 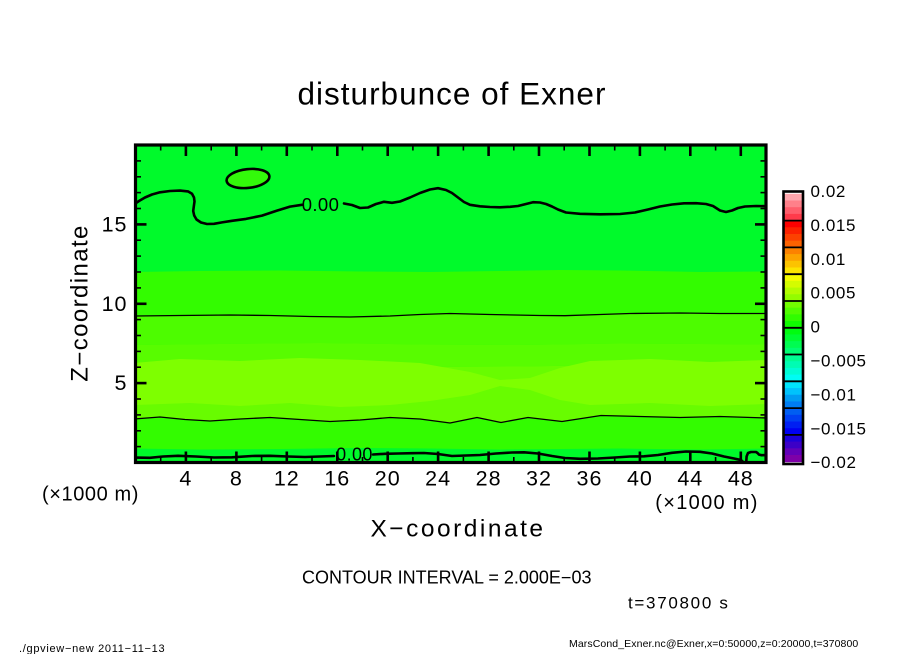 I want to click on svg-text: −0.02, so click(x=834, y=462).